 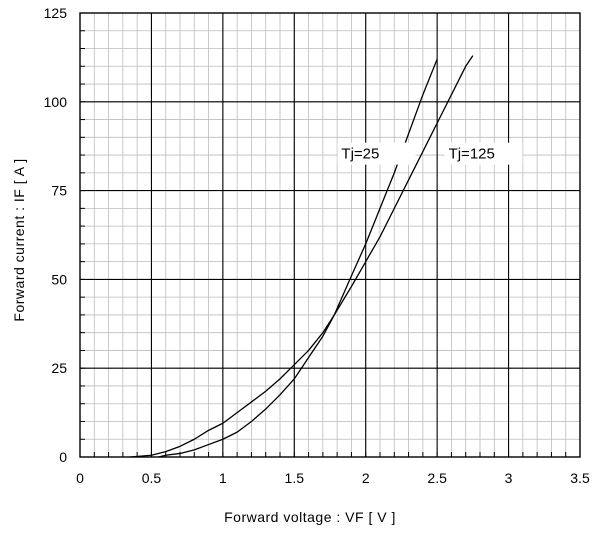 What do you see at coordinates (360, 154) in the screenshot?
I see `series-label-0: Tj=25` at bounding box center [360, 154].